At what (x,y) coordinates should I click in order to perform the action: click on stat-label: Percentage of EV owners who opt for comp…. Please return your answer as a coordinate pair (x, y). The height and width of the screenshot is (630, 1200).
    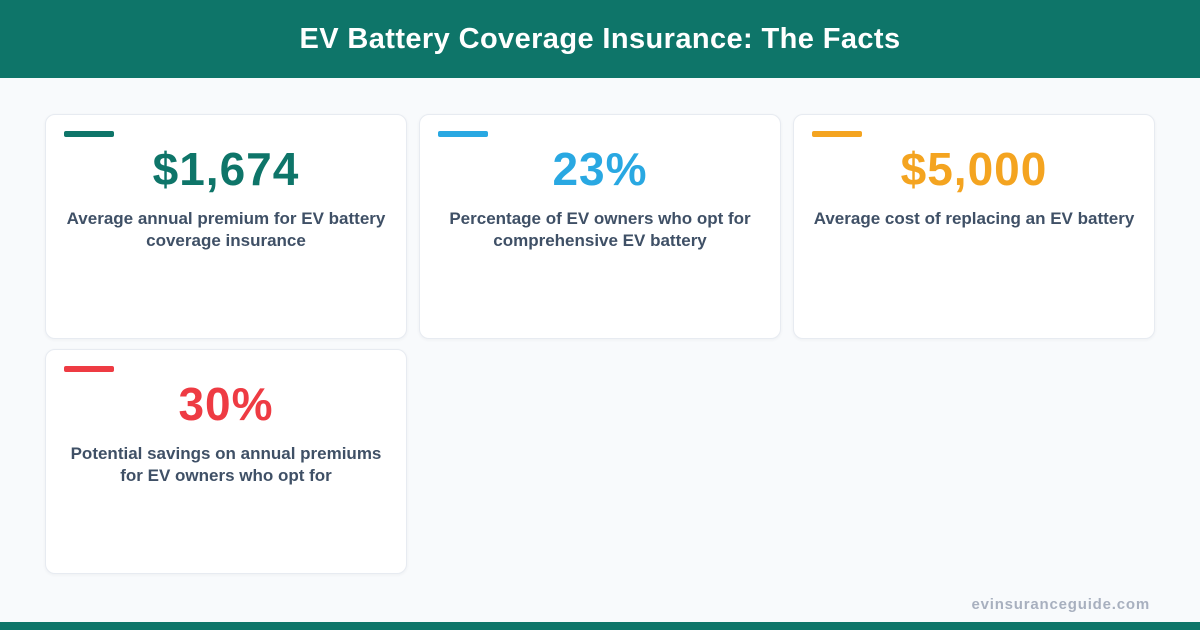
    Looking at the image, I should click on (600, 229).